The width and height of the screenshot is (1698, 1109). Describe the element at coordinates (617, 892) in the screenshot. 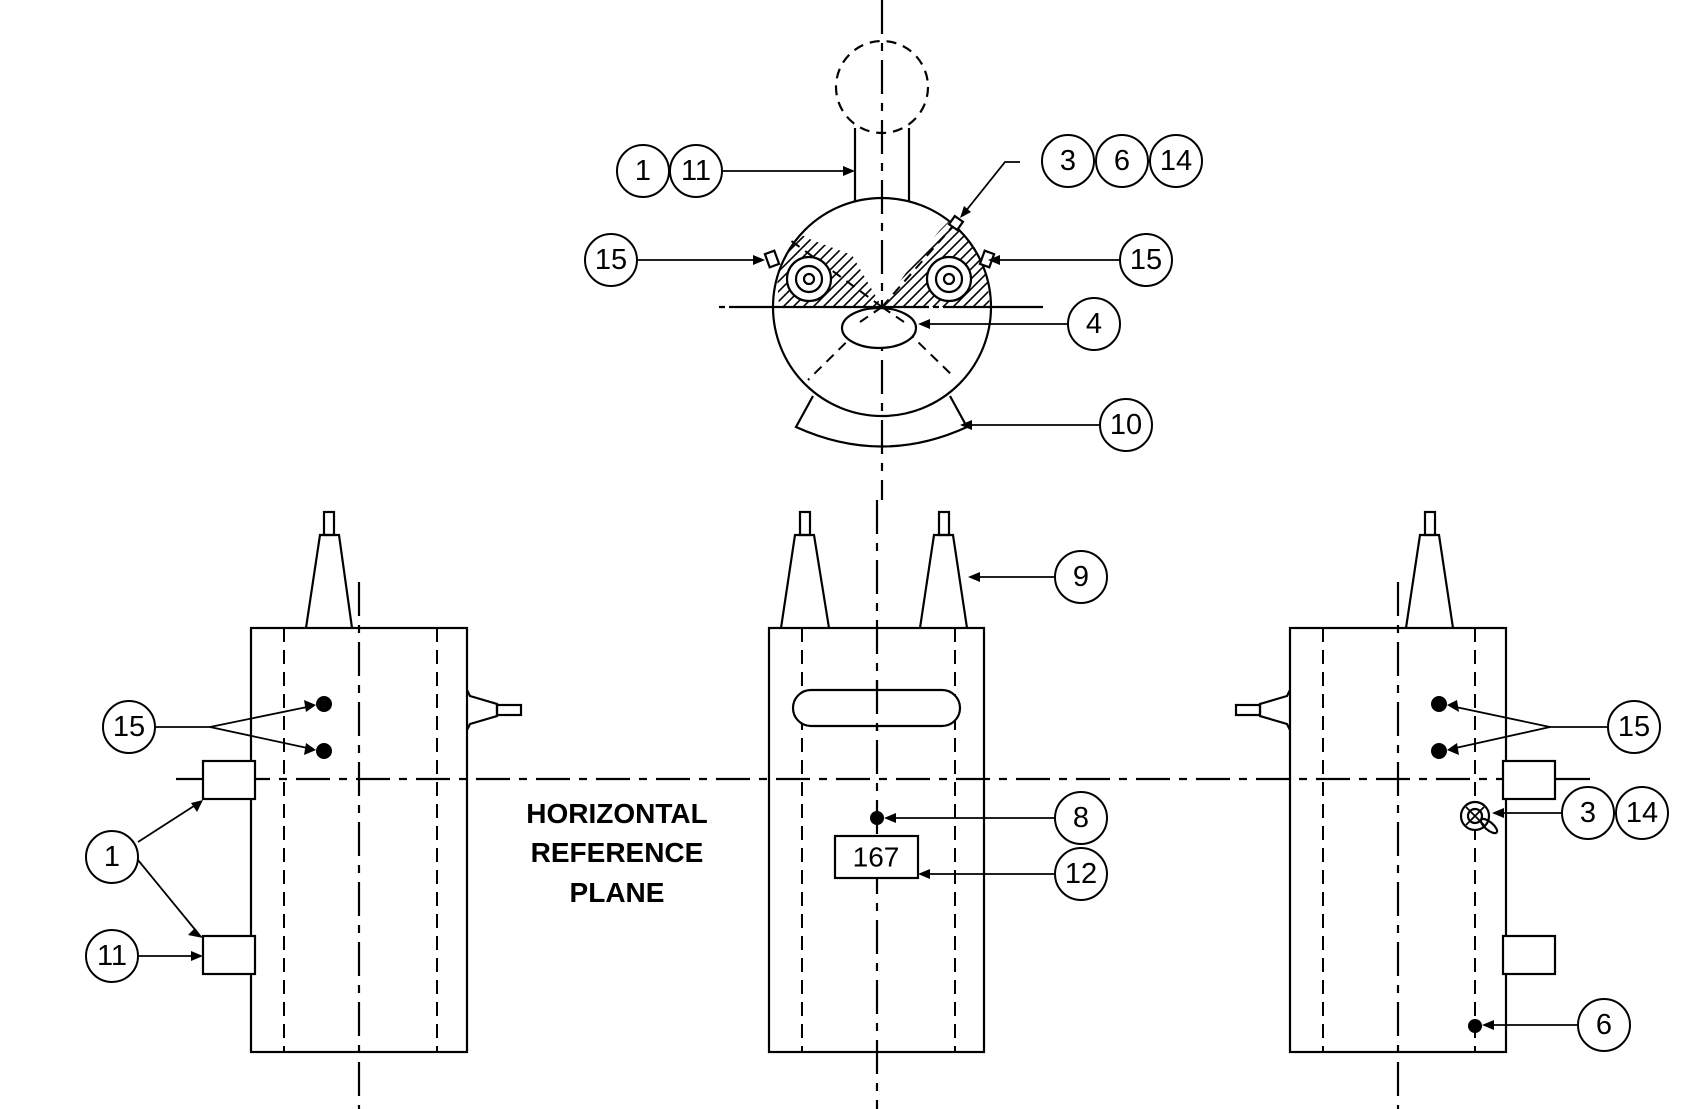

I see `reference-label-line3: PLANE` at that location.